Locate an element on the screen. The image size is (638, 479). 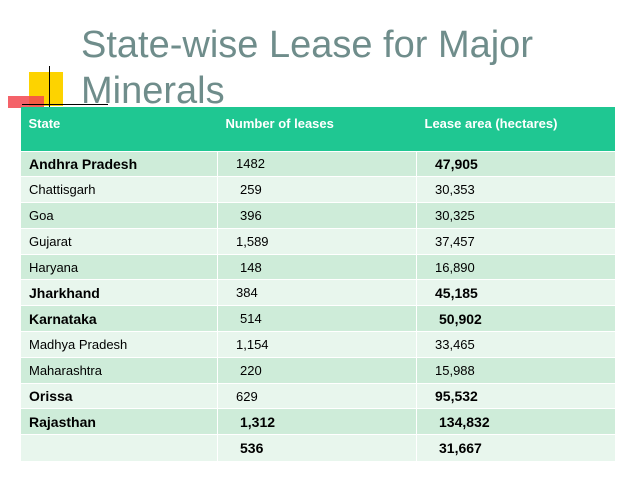
cell-state: Jharkhand is located at coordinates (119, 292).